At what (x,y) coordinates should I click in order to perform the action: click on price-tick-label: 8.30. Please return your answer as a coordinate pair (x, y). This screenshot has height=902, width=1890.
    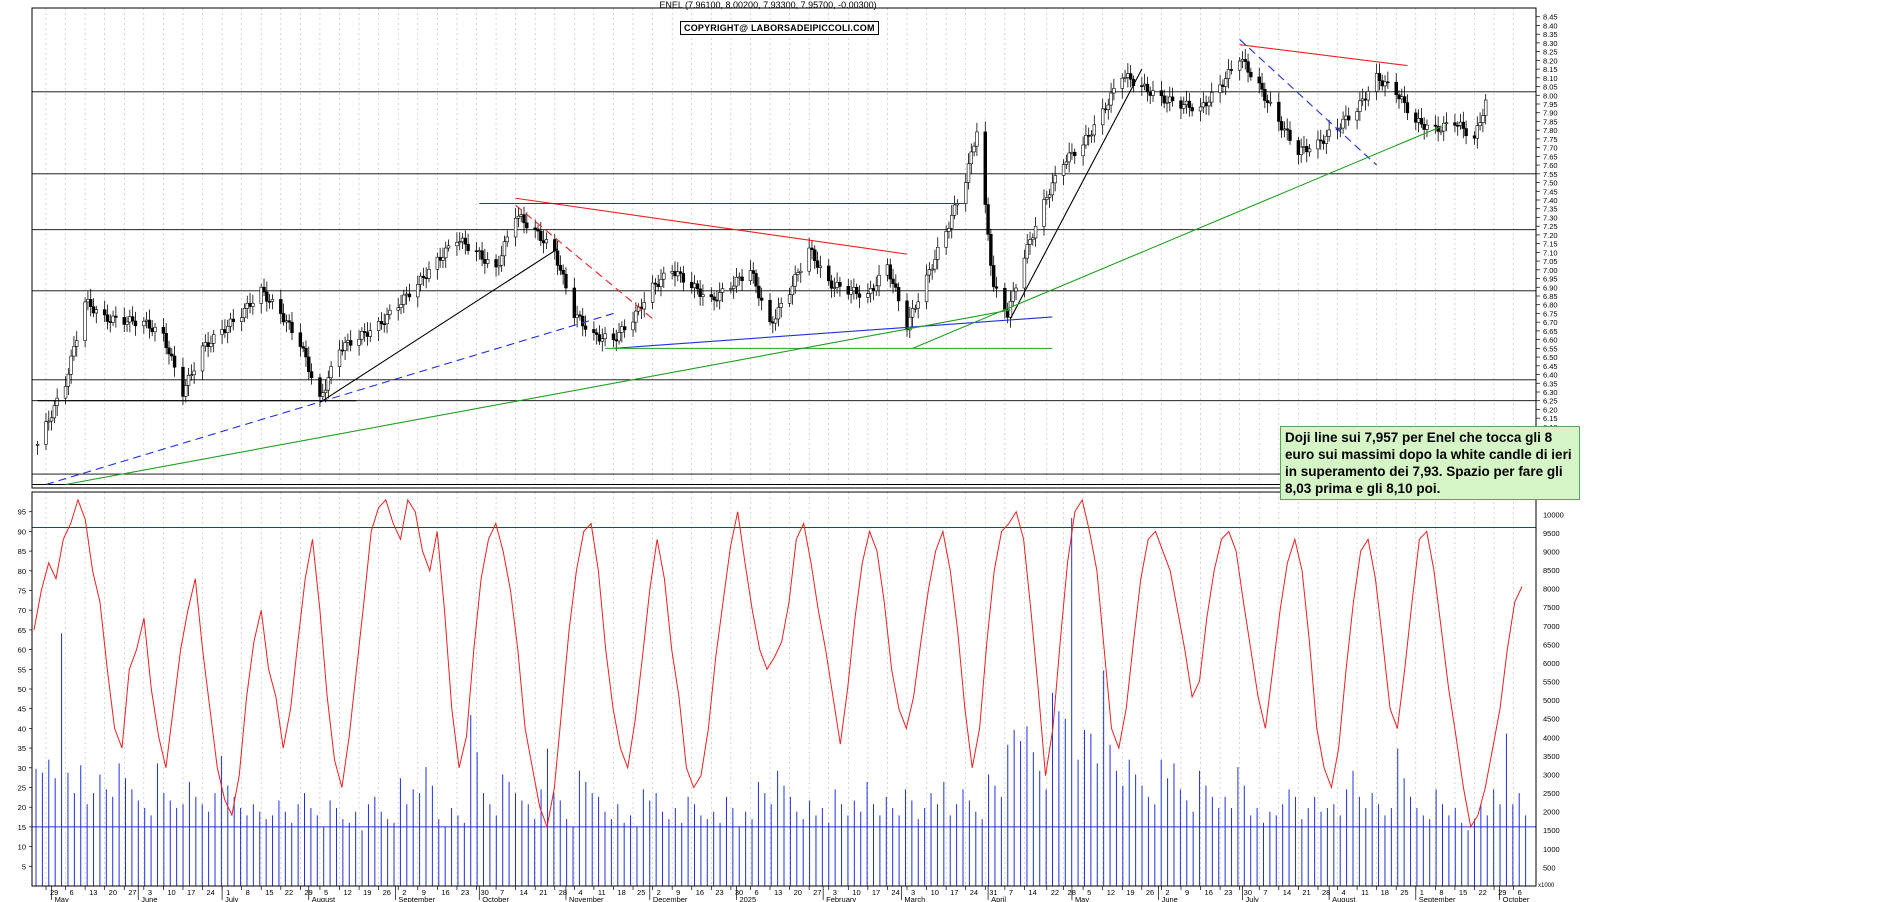
    Looking at the image, I should click on (1550, 43).